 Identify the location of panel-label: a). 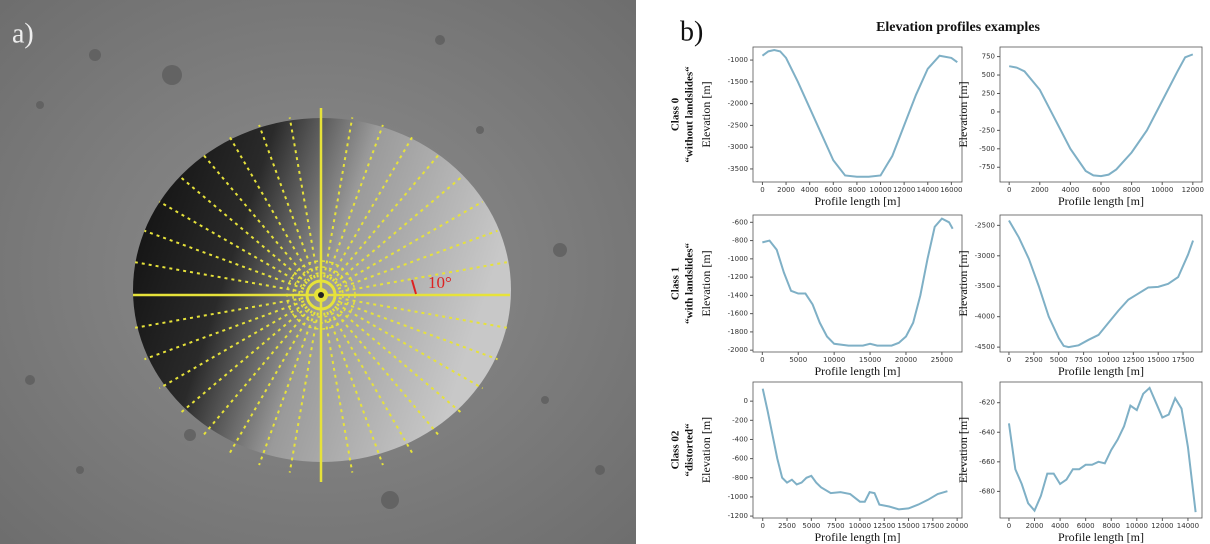
(23, 33).